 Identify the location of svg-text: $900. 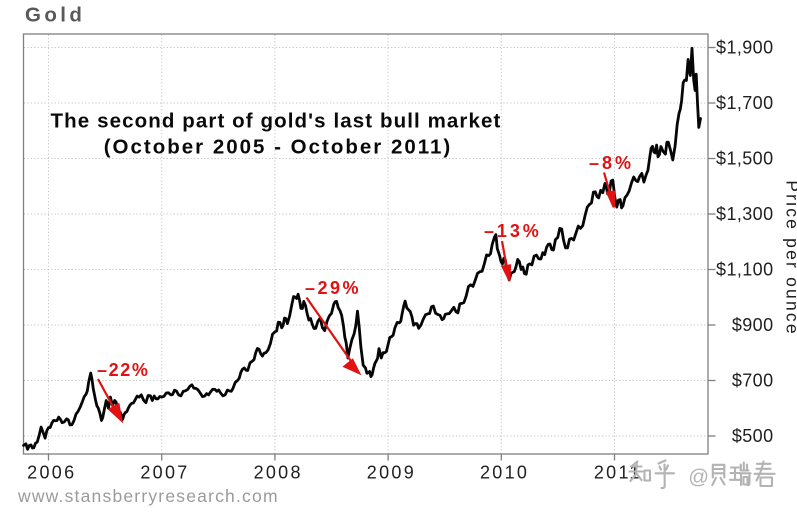
(753, 325).